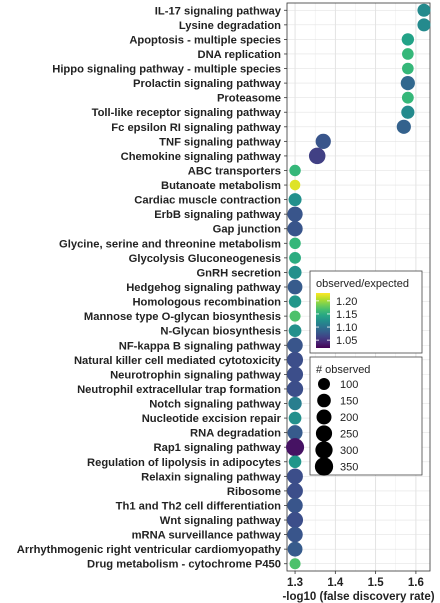 Image resolution: width=440 pixels, height=603 pixels. What do you see at coordinates (349, 385) in the screenshot?
I see `size-legend-label: 100` at bounding box center [349, 385].